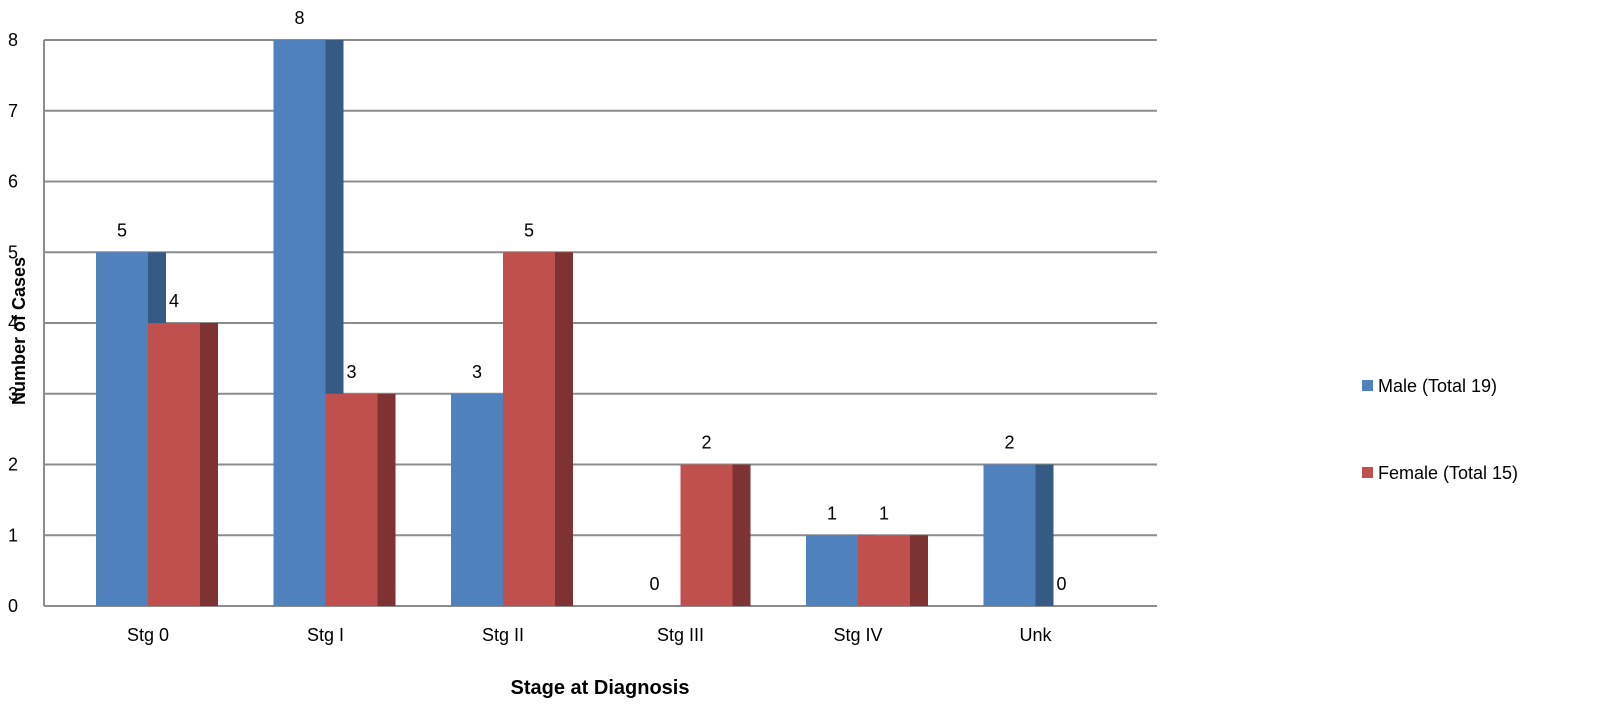 This screenshot has width=1622, height=708. What do you see at coordinates (13, 40) in the screenshot?
I see `y-tick-label: 8` at bounding box center [13, 40].